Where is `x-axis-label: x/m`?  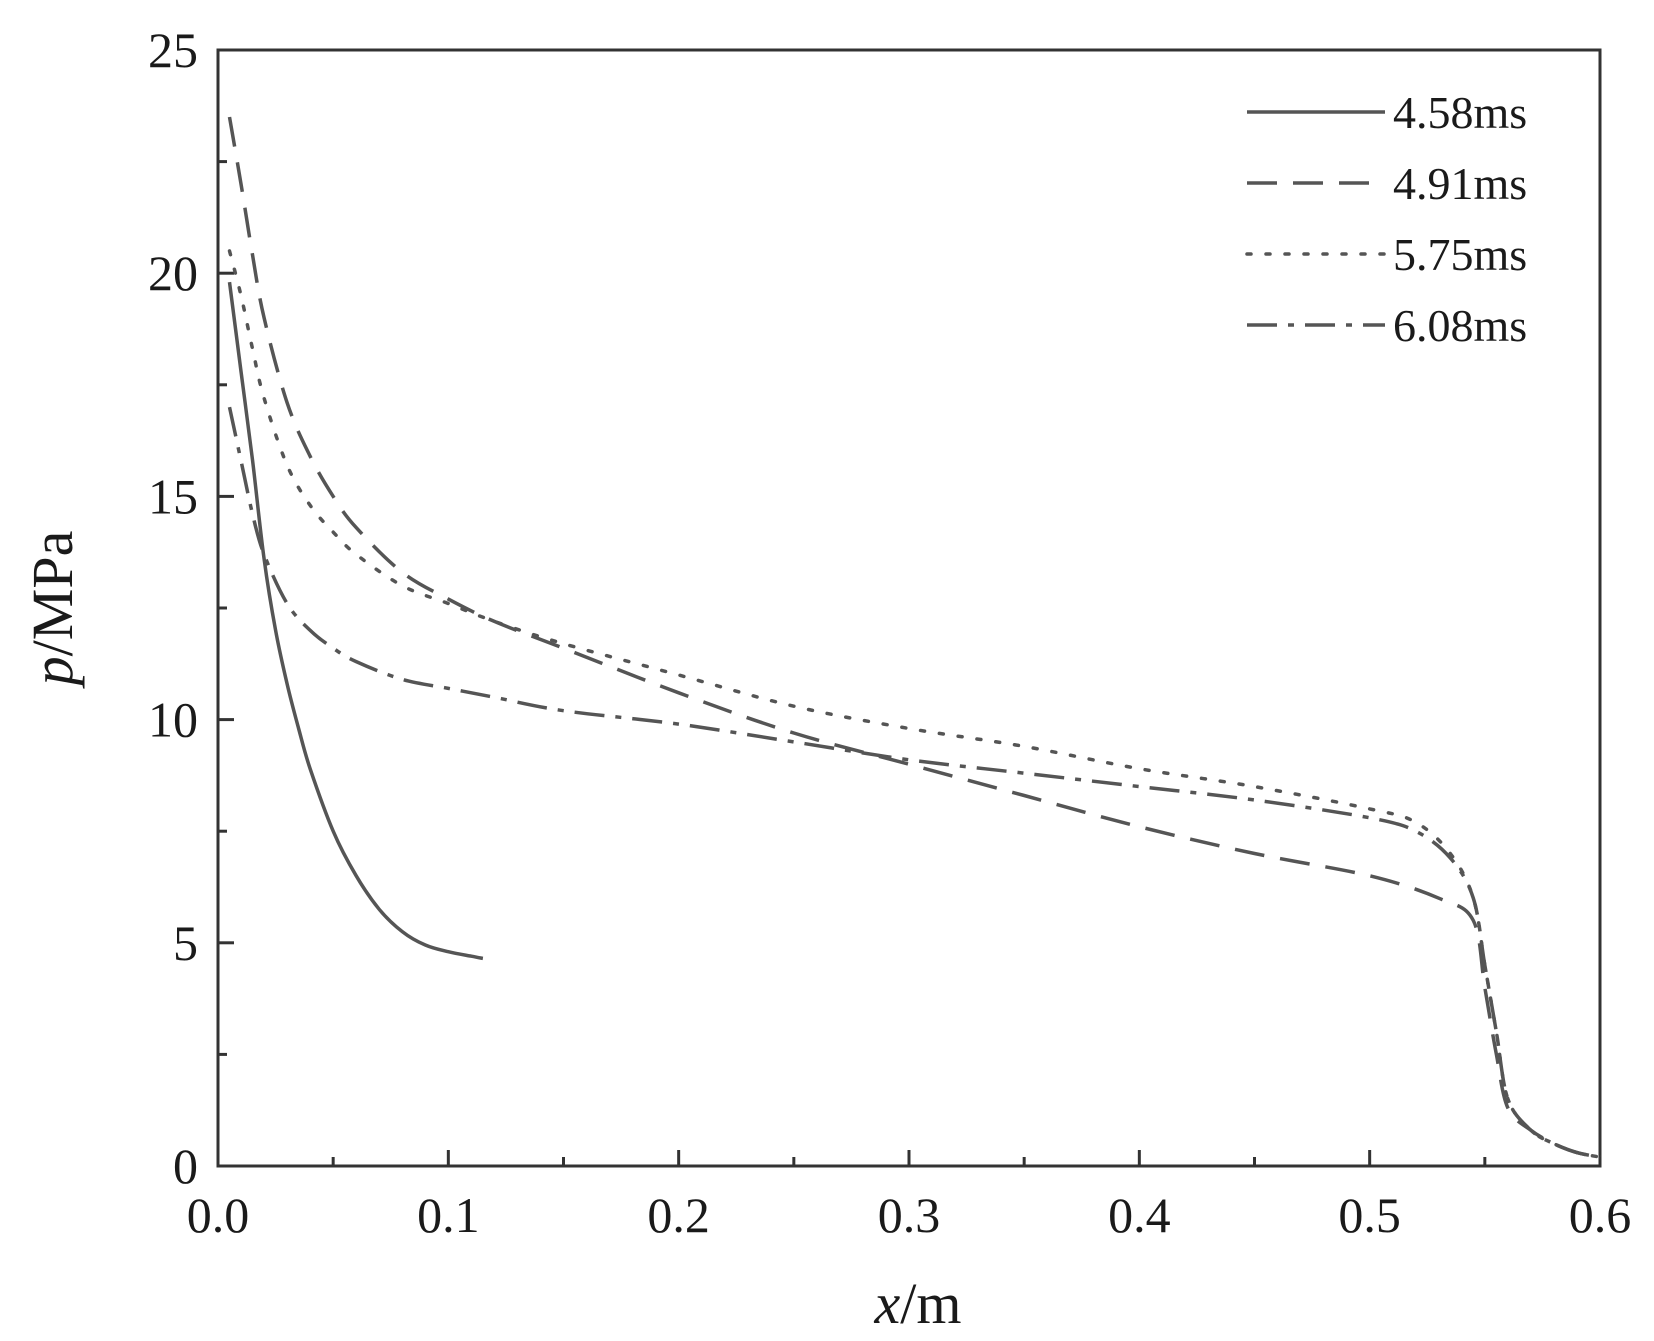
x-axis-label: x/m is located at coordinates (918, 1303).